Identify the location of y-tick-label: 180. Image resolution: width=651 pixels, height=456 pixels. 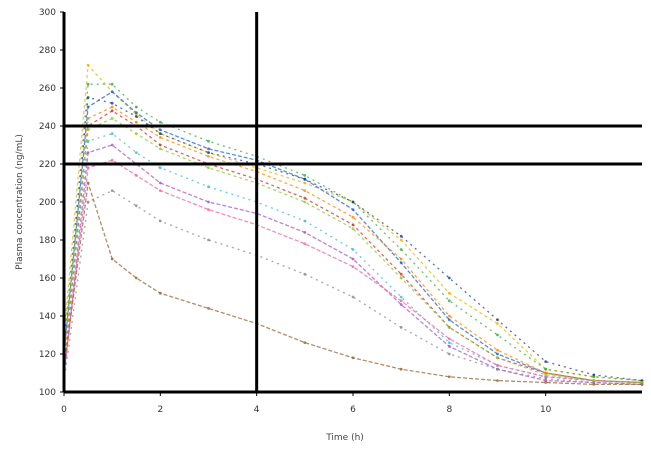
(47, 241).